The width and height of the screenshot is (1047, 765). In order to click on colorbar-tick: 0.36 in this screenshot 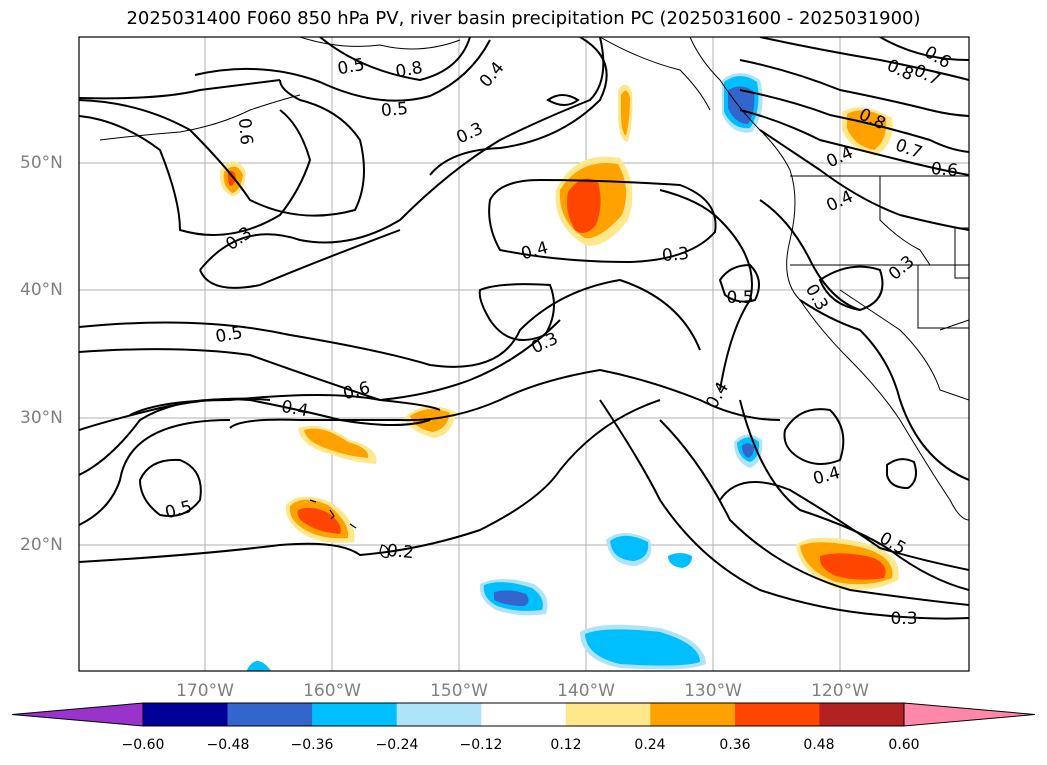, I will do `click(735, 745)`.